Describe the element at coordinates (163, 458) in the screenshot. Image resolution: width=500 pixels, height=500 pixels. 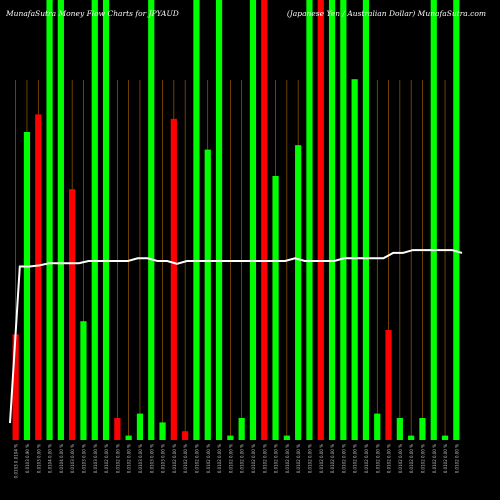
I see `x-tick-label-14: 0.0103 0.00 %` at that location.